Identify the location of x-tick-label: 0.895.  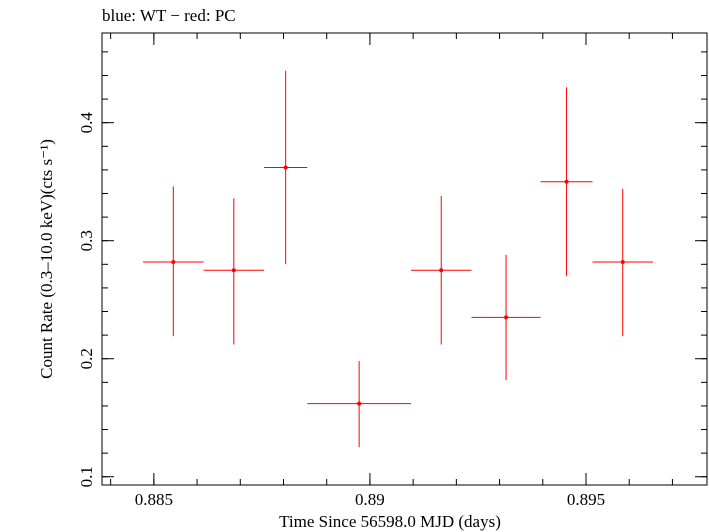
(586, 499).